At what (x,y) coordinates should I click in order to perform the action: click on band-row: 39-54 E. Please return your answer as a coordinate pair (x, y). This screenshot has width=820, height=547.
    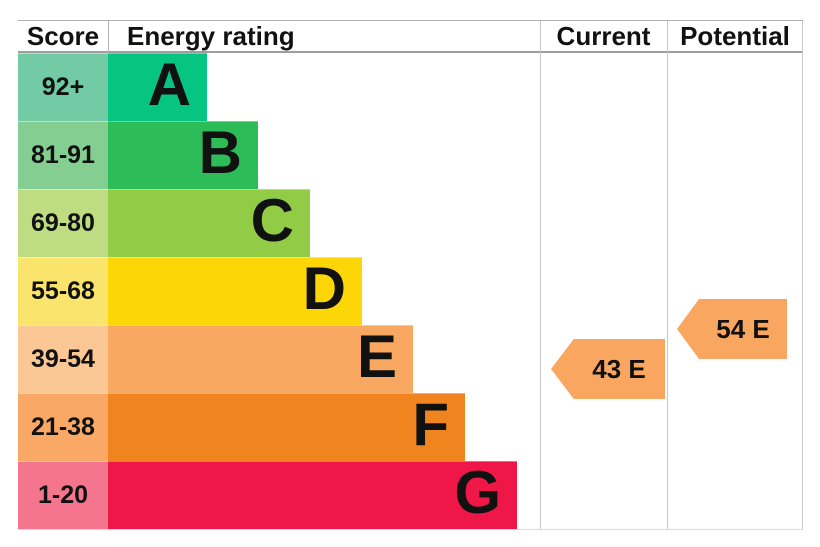
    Looking at the image, I should click on (279, 359).